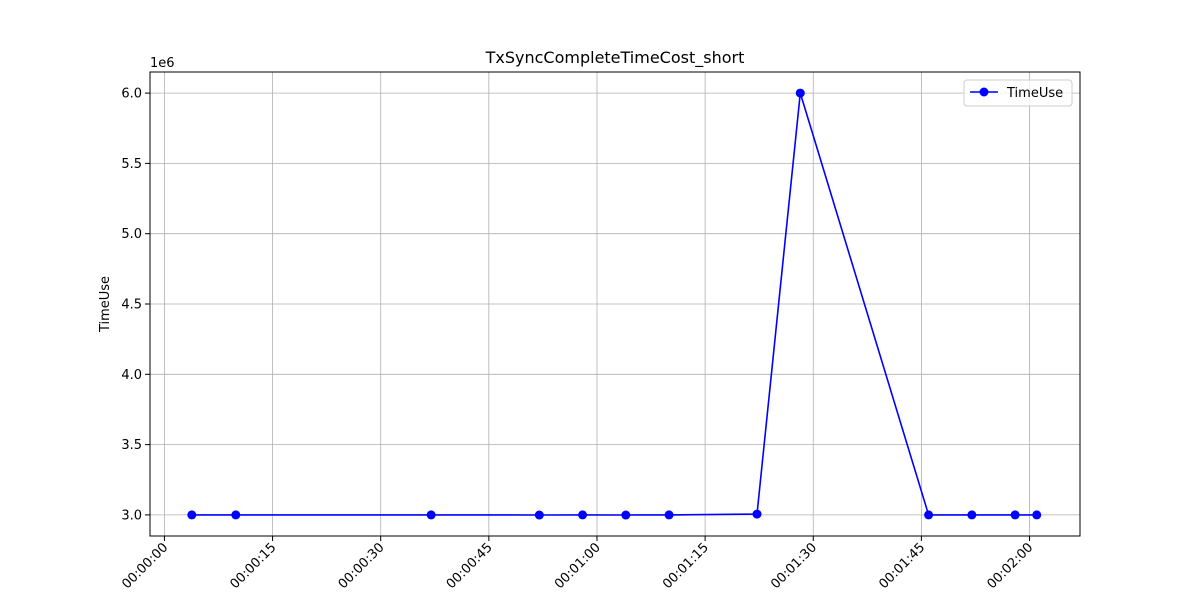 The image size is (1200, 600). What do you see at coordinates (131, 234) in the screenshot?
I see `y-tick-label: 5.0` at bounding box center [131, 234].